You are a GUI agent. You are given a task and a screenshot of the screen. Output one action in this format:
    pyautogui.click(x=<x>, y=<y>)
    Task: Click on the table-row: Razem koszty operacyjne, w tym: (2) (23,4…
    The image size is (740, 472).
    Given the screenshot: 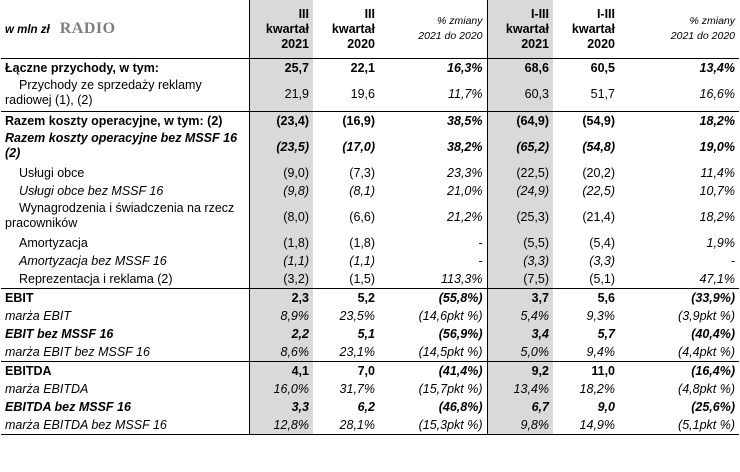 What is the action you would take?
    pyautogui.click(x=370, y=120)
    